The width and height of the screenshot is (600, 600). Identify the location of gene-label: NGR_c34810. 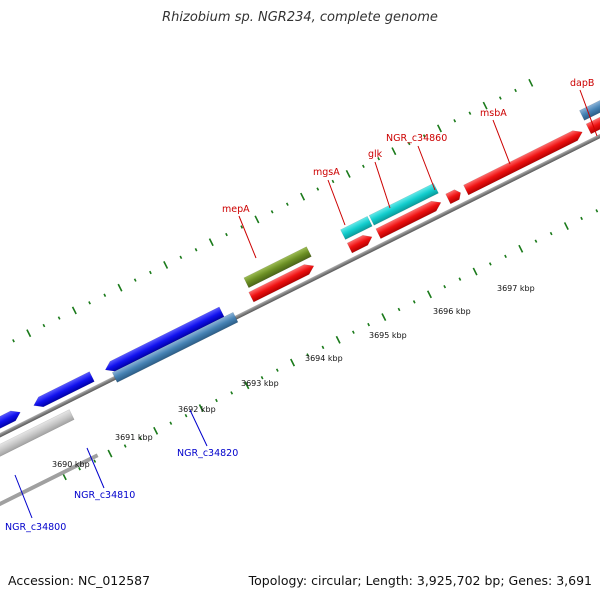
(104, 495).